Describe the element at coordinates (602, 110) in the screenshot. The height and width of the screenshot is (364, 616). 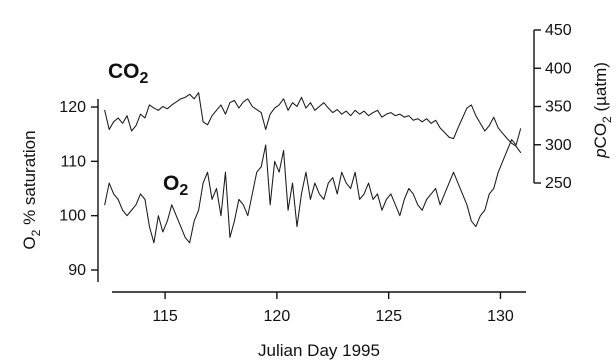
I see `right-y-axis-title: pCO2 (µatm)` at that location.